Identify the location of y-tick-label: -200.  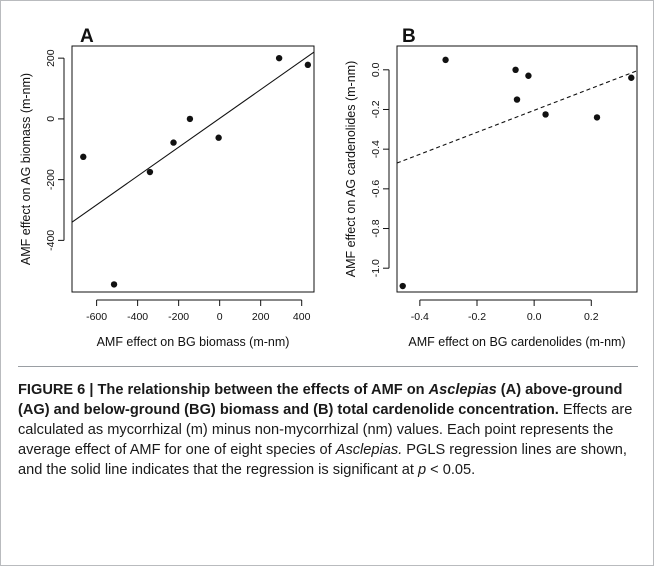
(51, 179).